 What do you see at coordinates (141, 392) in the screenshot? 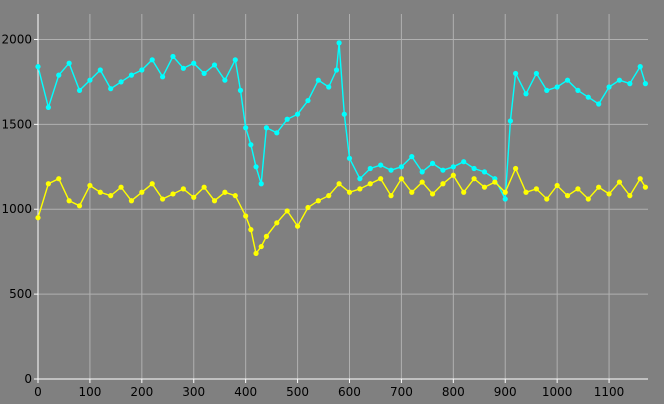
I see `x-tick-label: 200` at bounding box center [141, 392].